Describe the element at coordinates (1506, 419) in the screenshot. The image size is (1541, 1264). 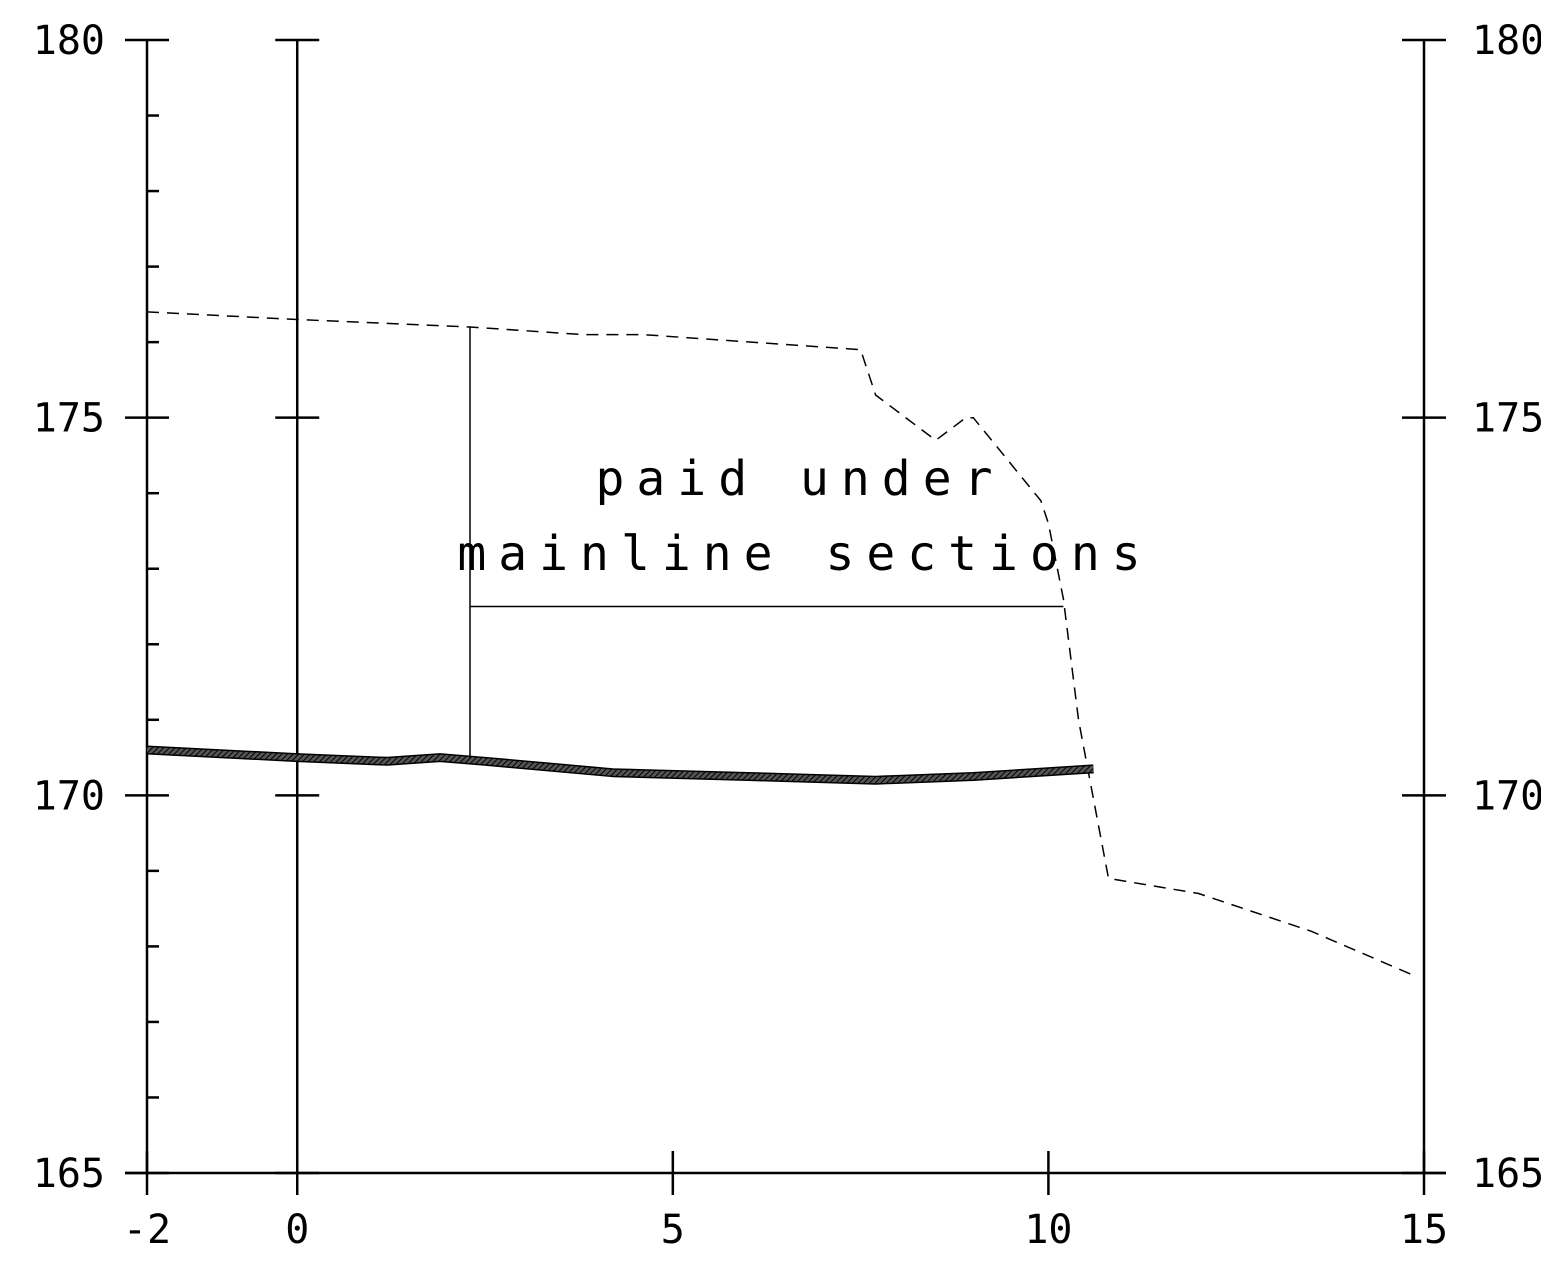
I see `y-tick-label-right: 175` at that location.